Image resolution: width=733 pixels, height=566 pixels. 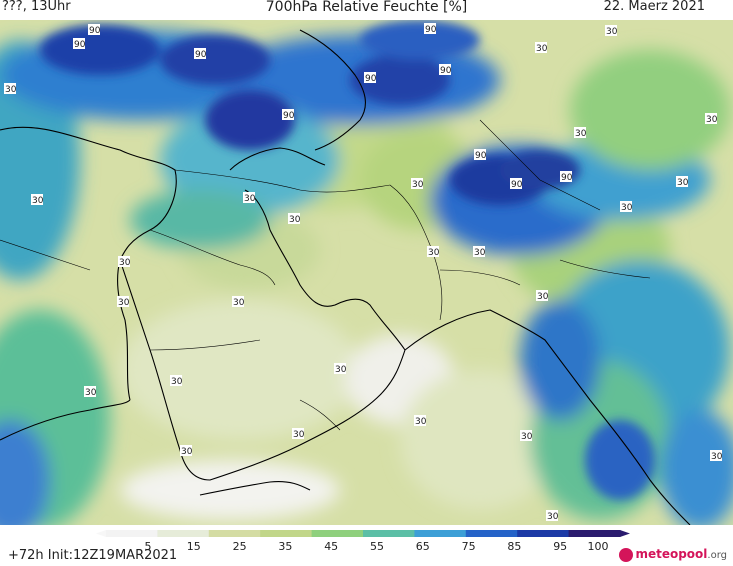 What do you see at coordinates (560, 546) in the screenshot?
I see `colorbar-tick-label: 95` at bounding box center [560, 546].